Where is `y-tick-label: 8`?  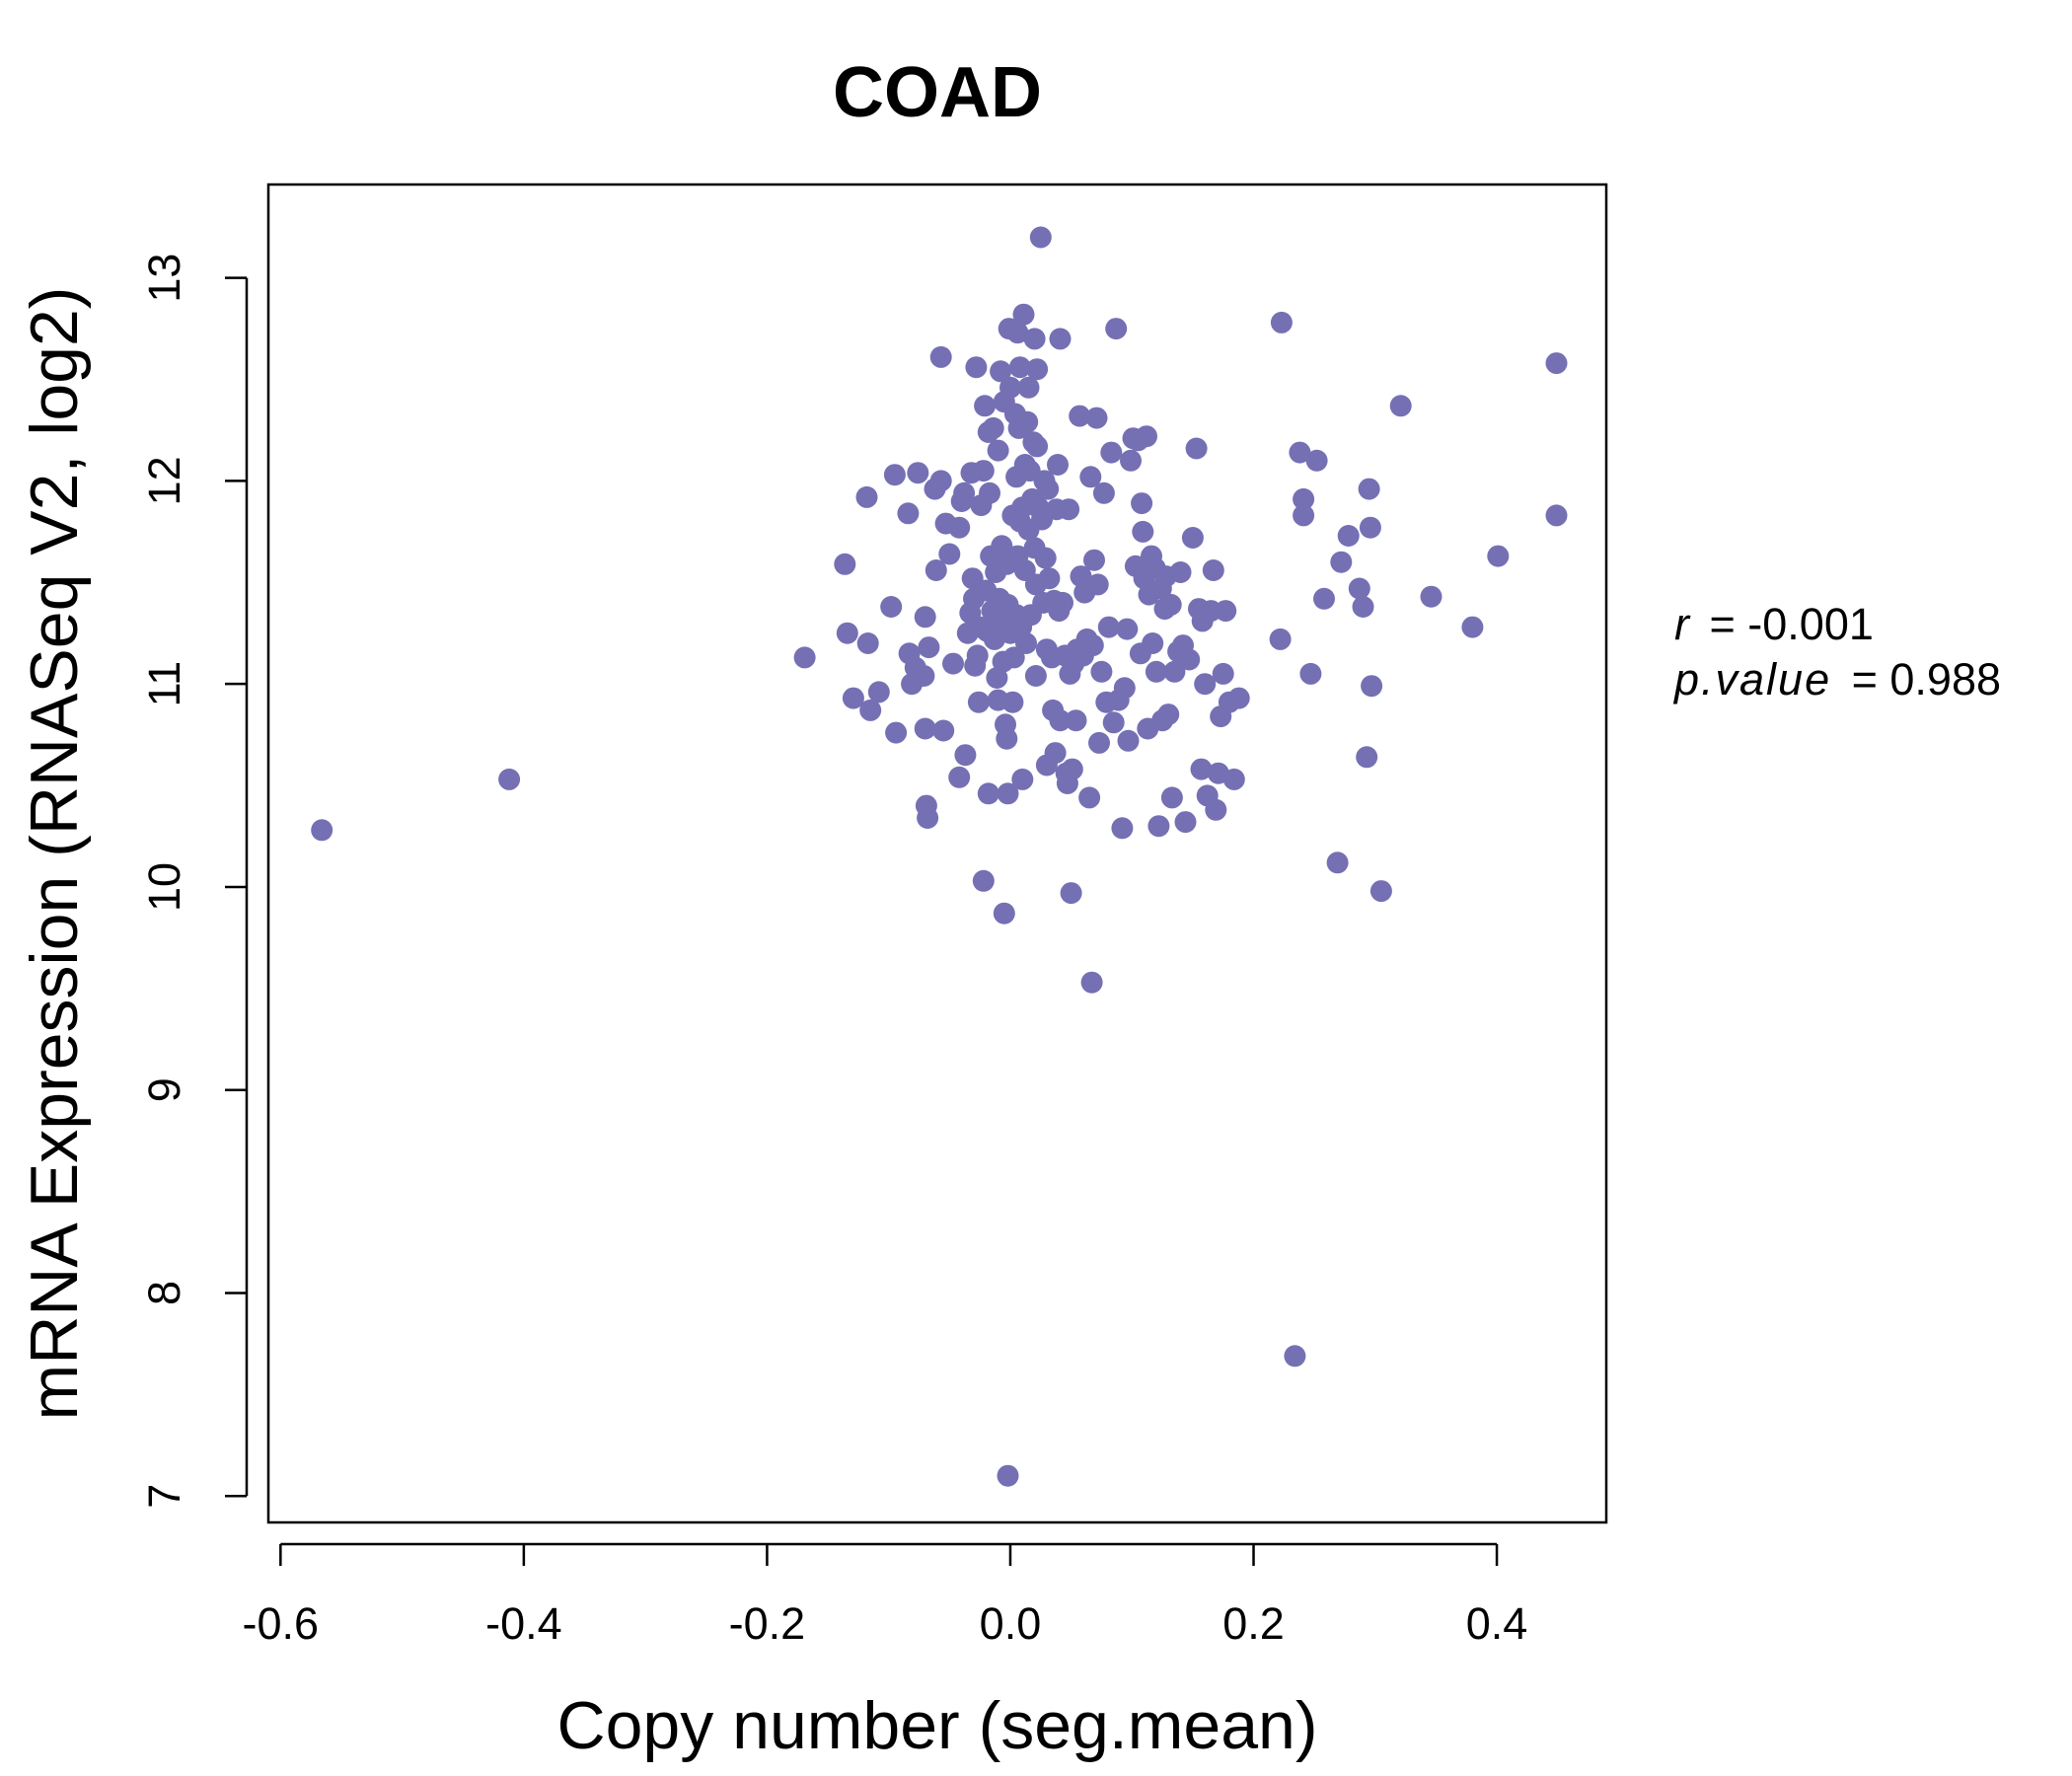 y-tick-label: 8 is located at coordinates (164, 1293).